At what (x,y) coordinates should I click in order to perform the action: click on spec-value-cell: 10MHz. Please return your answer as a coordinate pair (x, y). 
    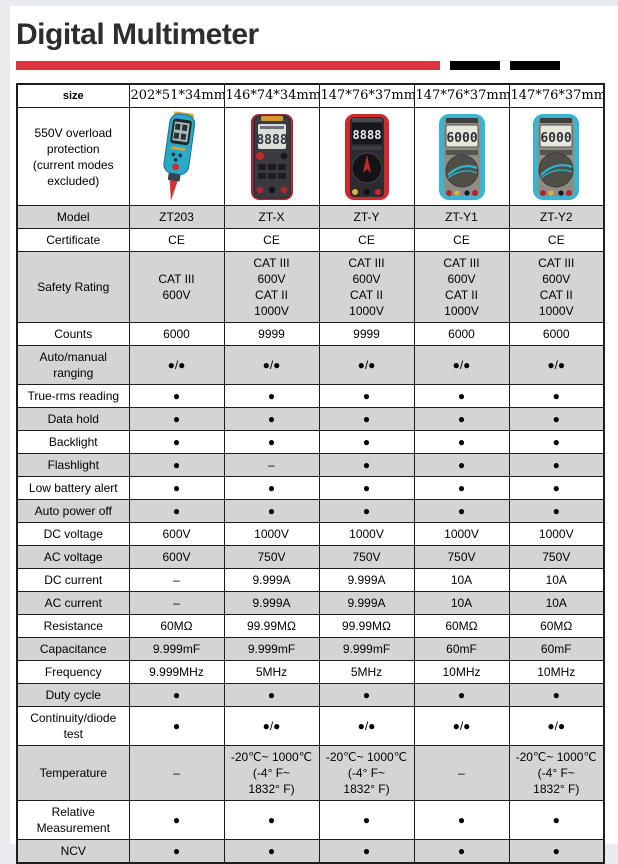
    Looking at the image, I should click on (556, 672).